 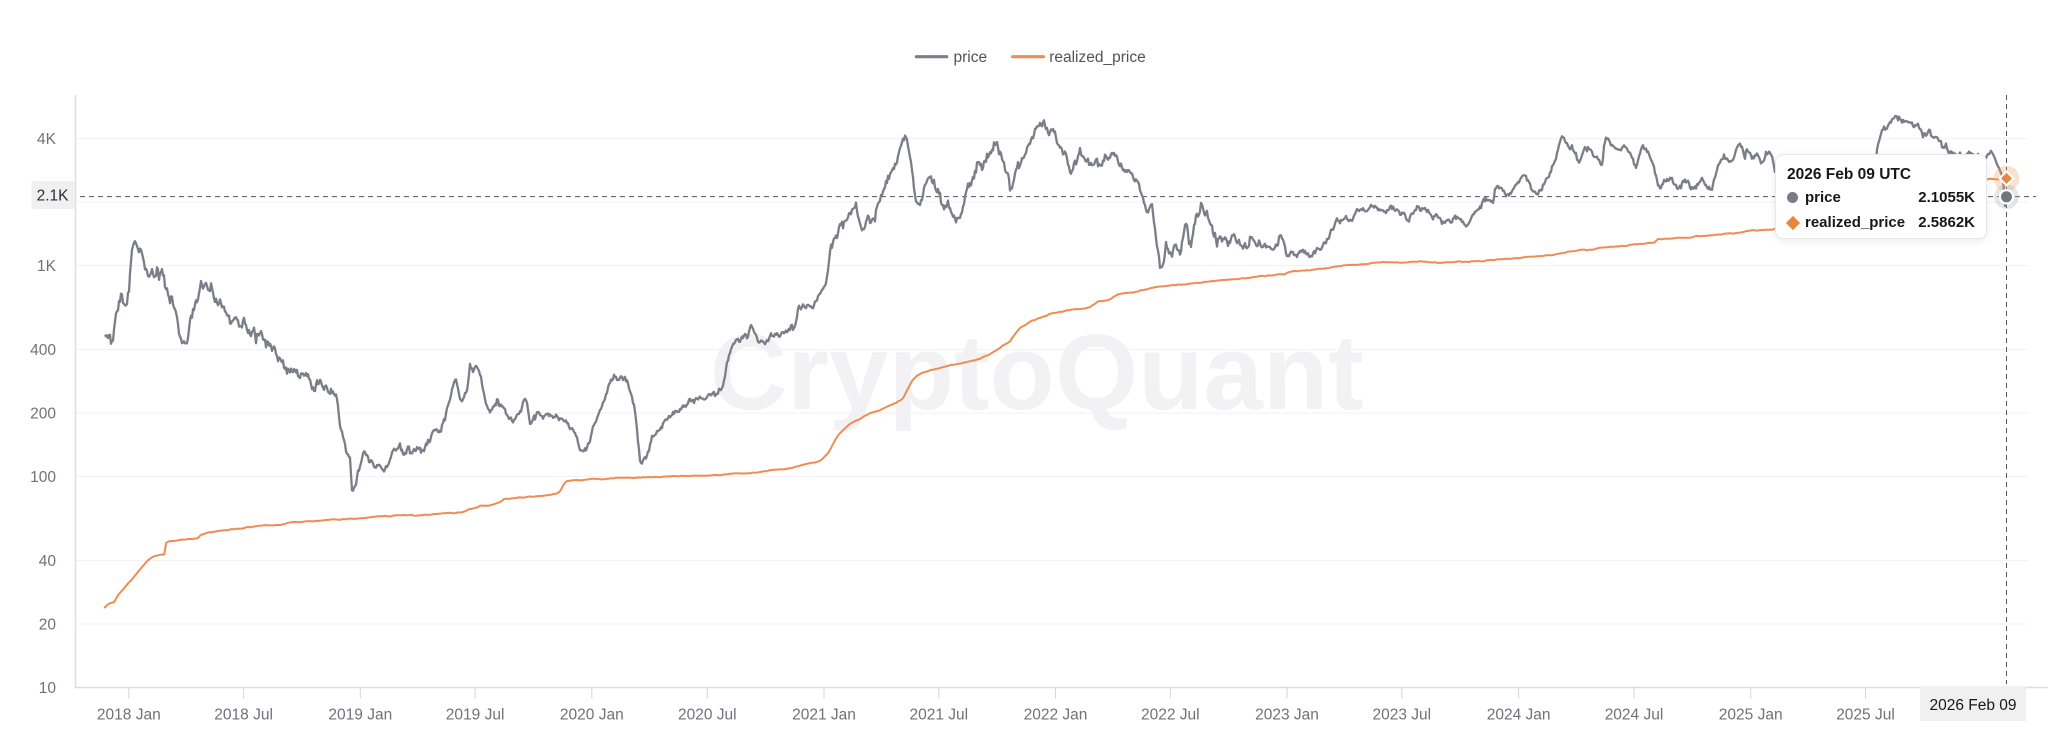 I want to click on svg-text: 2022 Jan, so click(x=1056, y=715).